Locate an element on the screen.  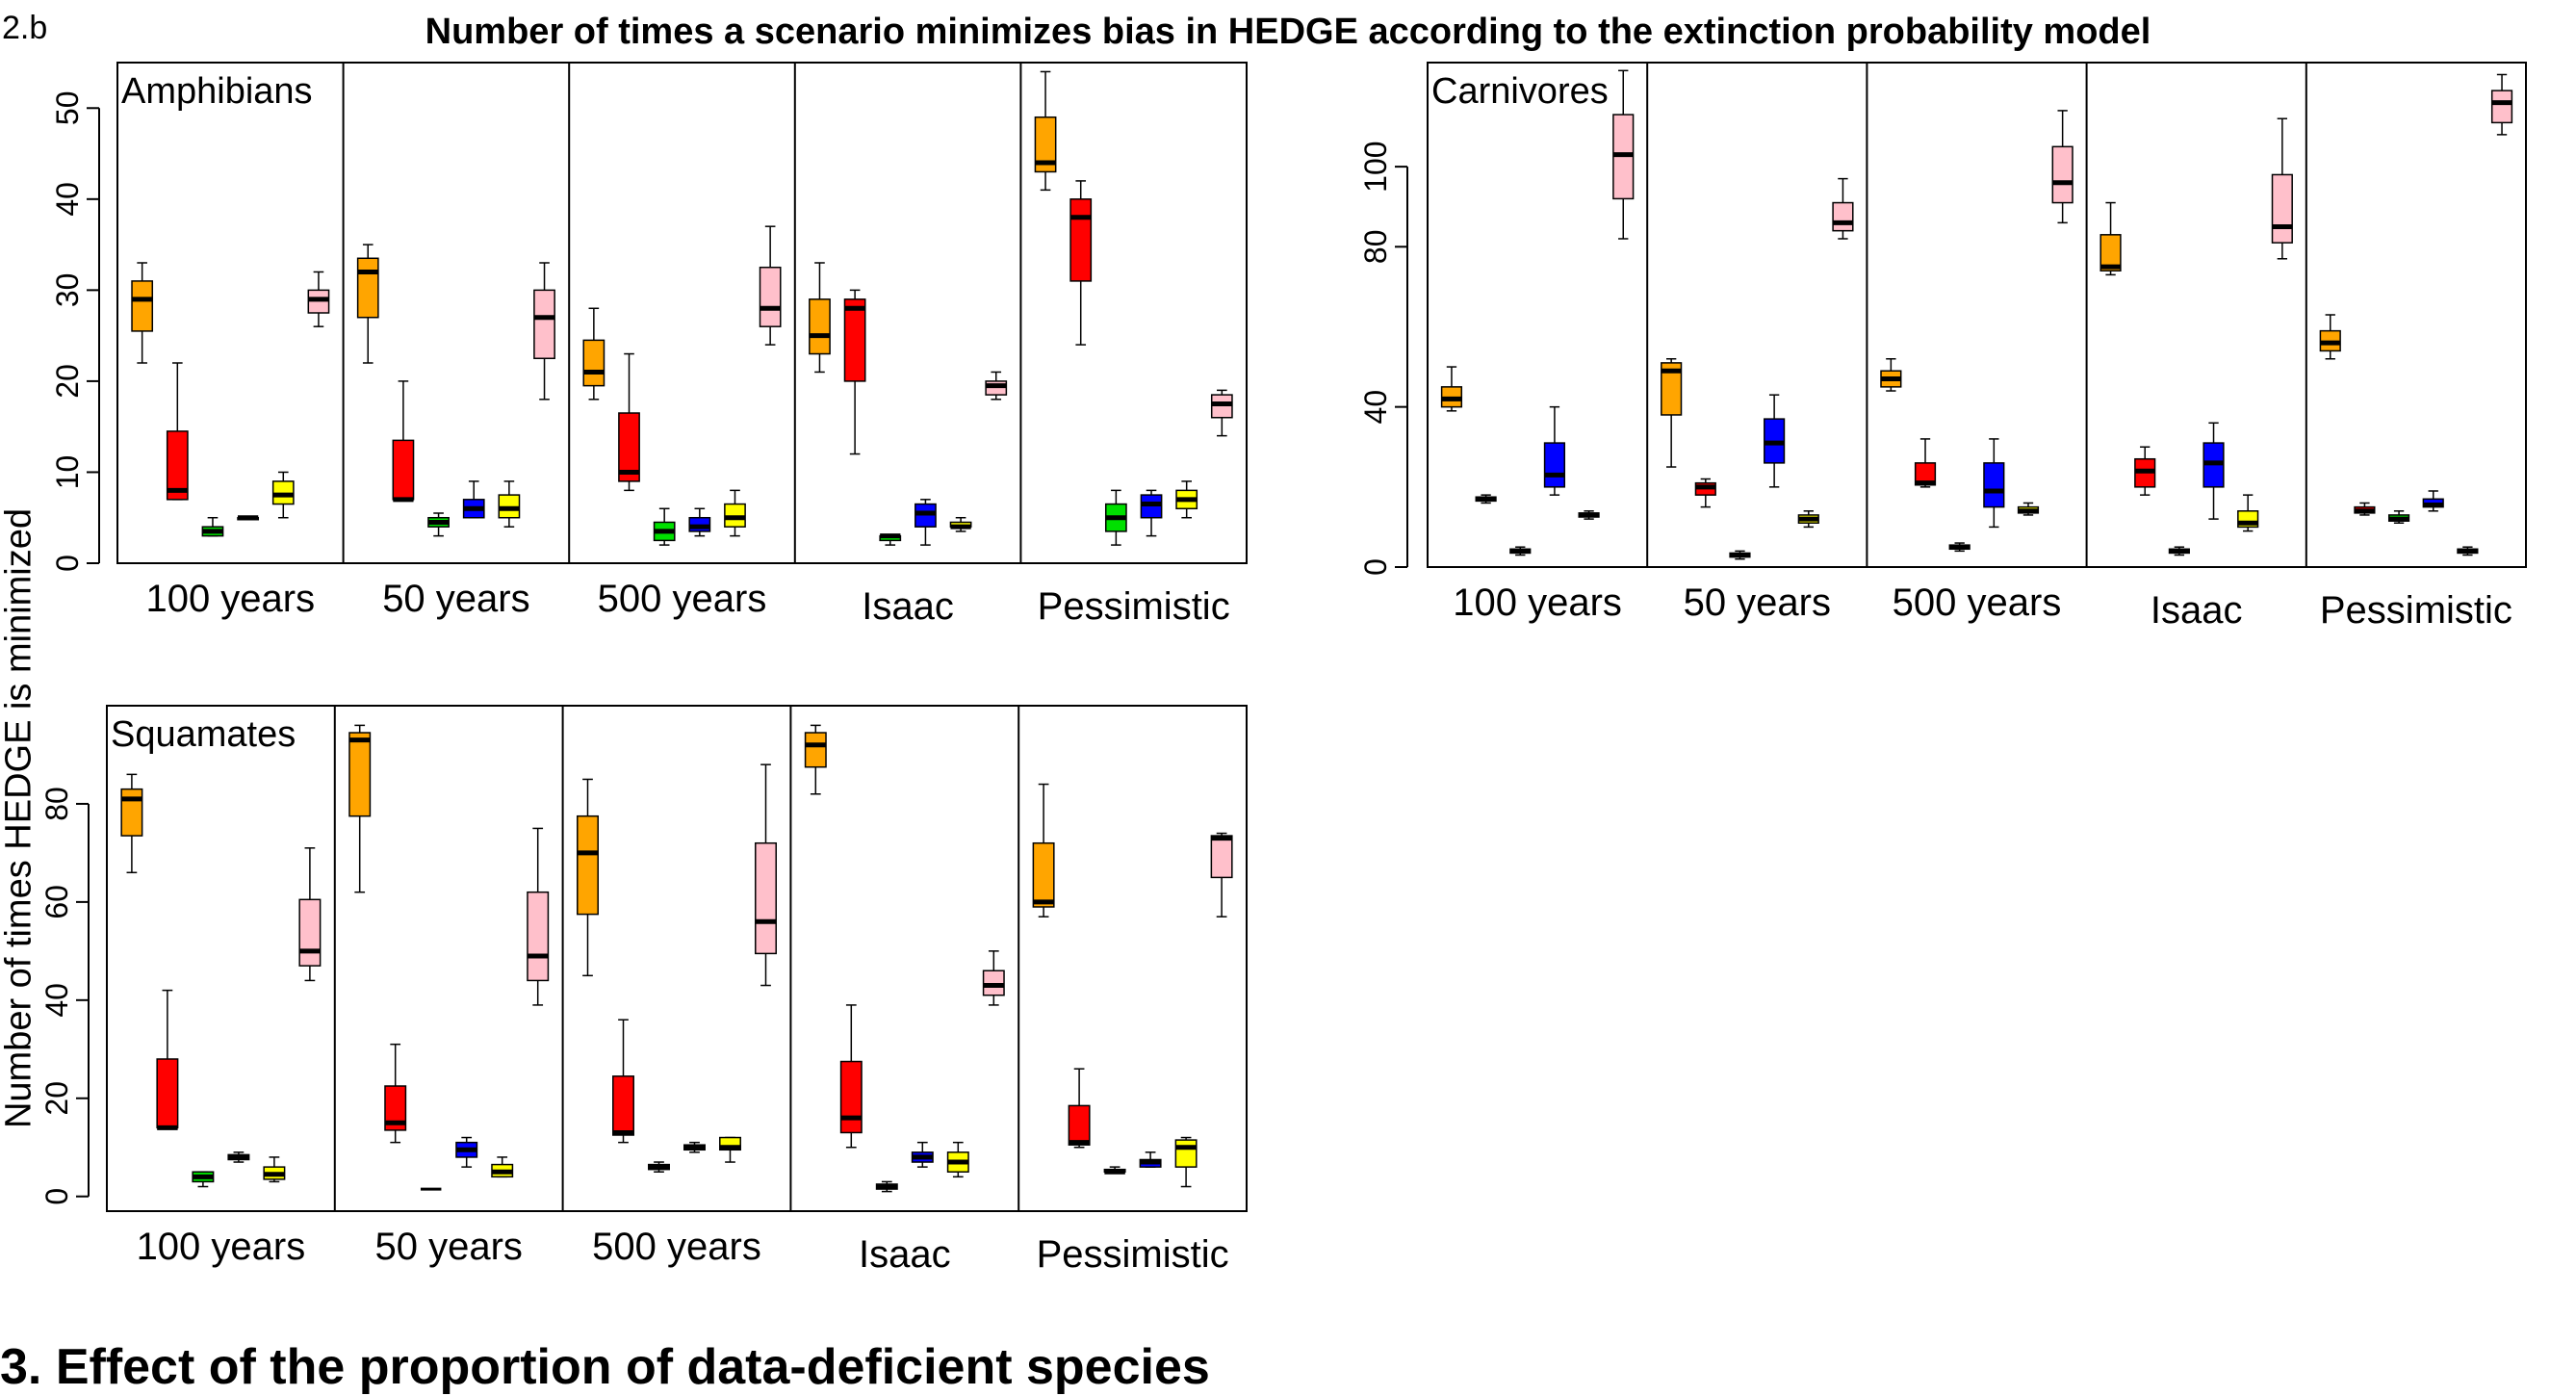
x-group-label-500-years: 500 years is located at coordinates (683, 599).